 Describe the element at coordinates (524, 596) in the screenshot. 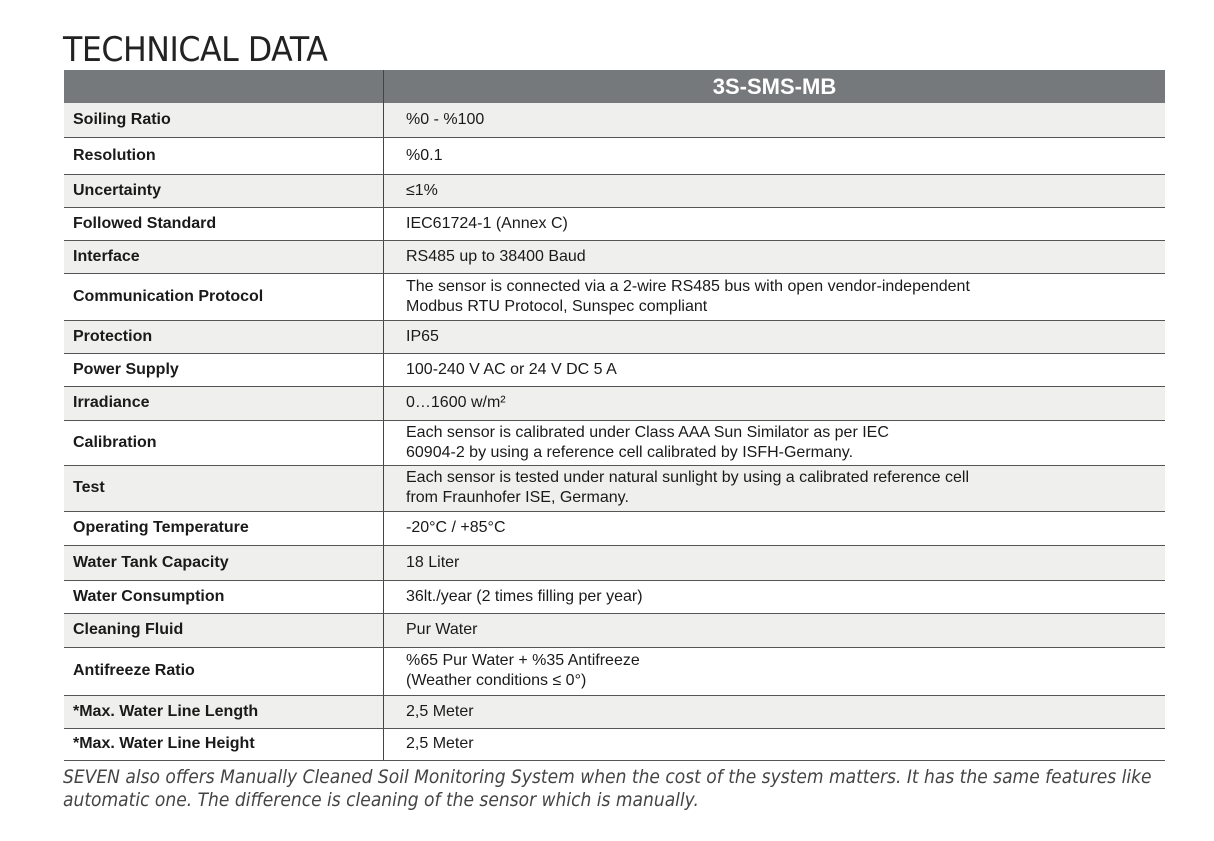

I see `spec-value-line: 36lt./year (2 times filling per year)` at that location.